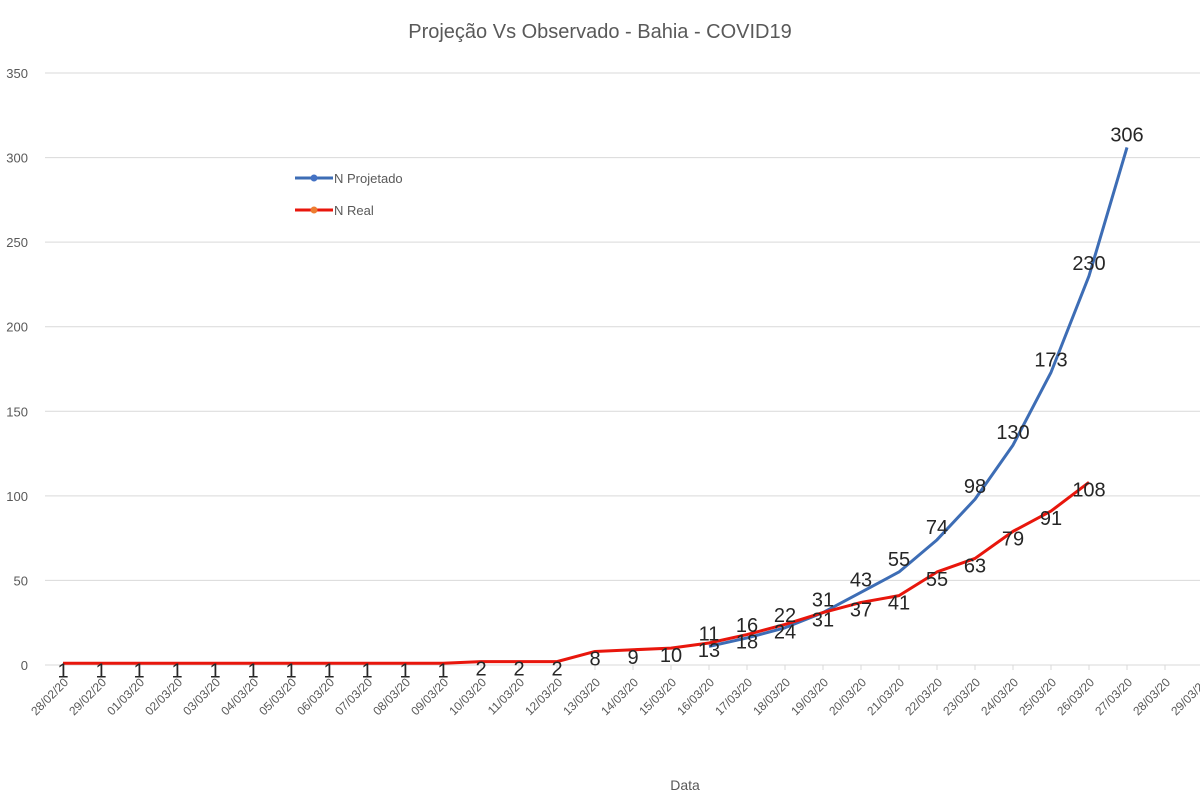  Describe the element at coordinates (695, 696) in the screenshot. I see `x-tick-label: 16/03/20` at that location.